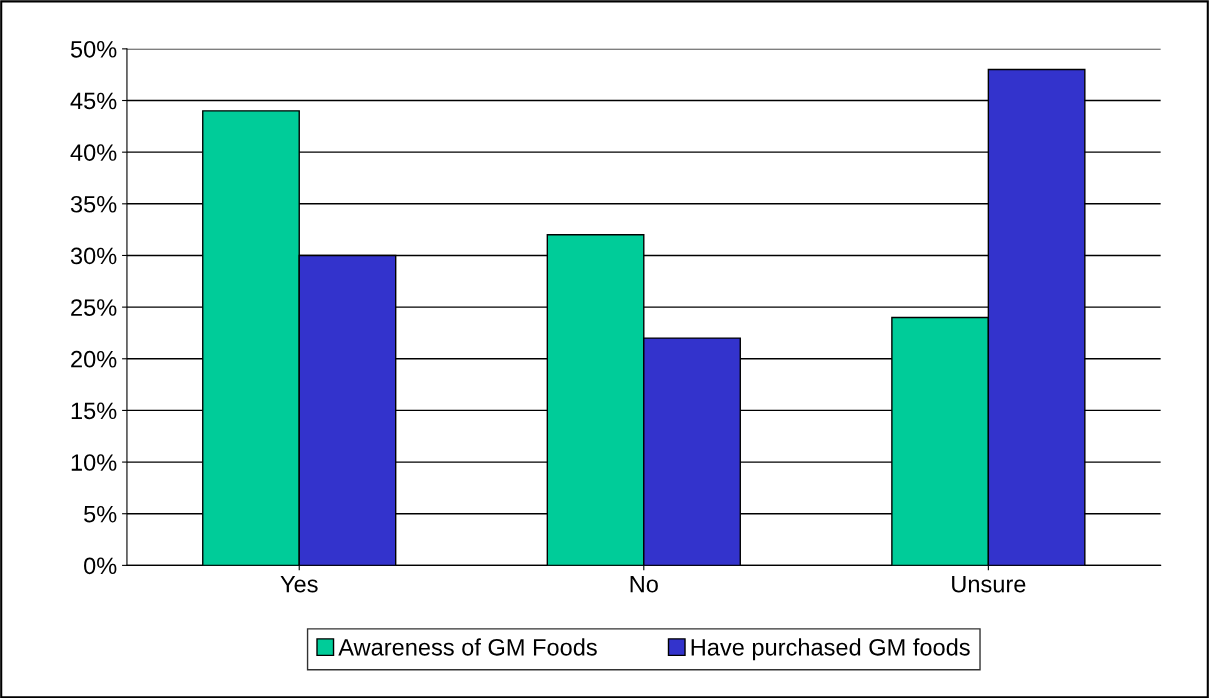 The width and height of the screenshot is (1209, 698). I want to click on x-tick-label: Unsure, so click(989, 584).